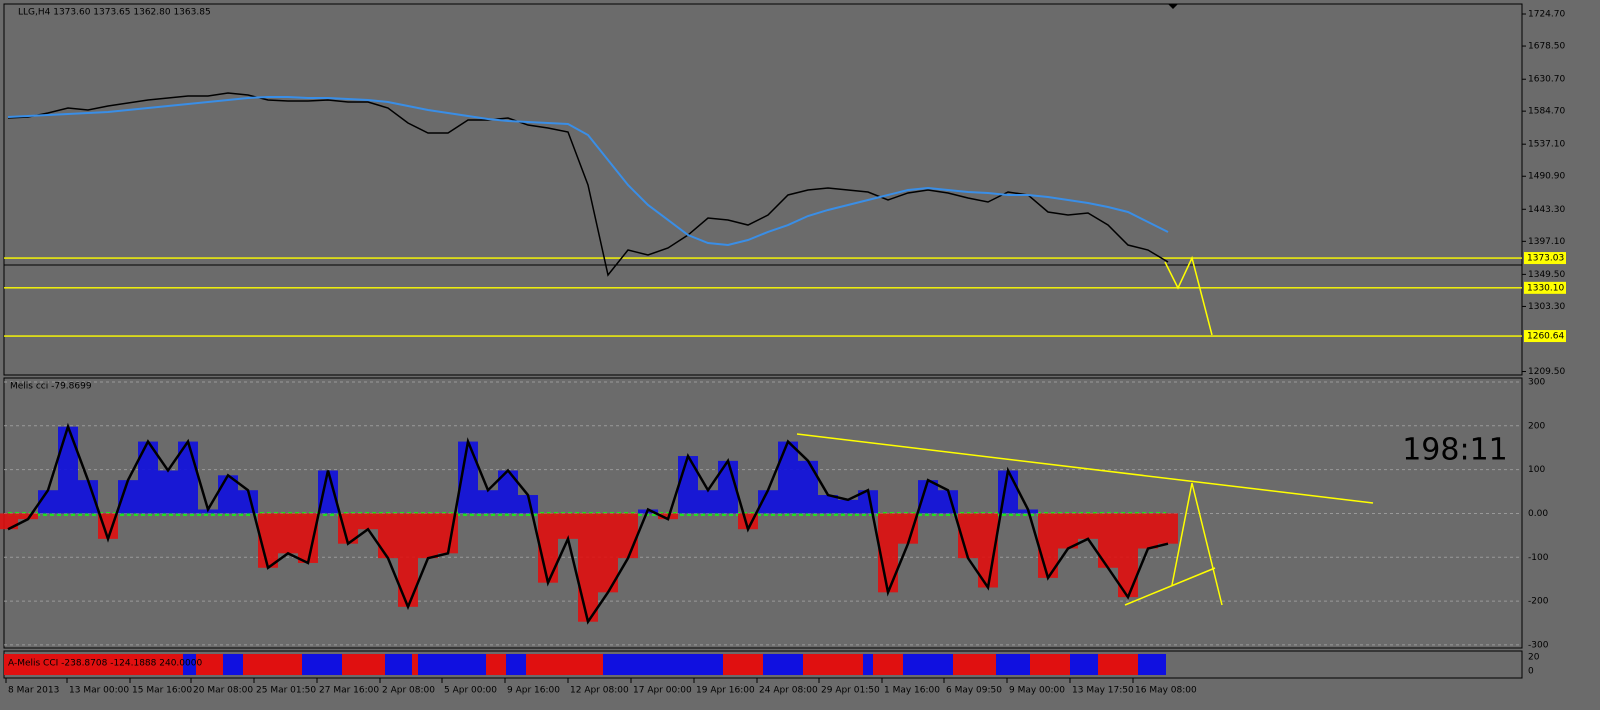  What do you see at coordinates (1534, 658) in the screenshot?
I see `y-tick-label: 20` at bounding box center [1534, 658].